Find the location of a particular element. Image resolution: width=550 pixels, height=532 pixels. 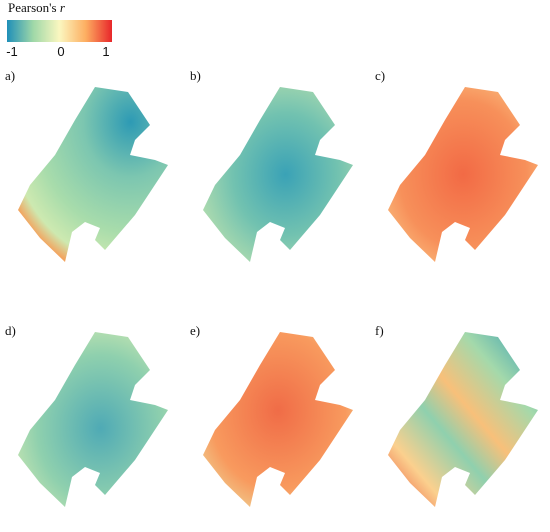

panel-label: c) is located at coordinates (380, 75).